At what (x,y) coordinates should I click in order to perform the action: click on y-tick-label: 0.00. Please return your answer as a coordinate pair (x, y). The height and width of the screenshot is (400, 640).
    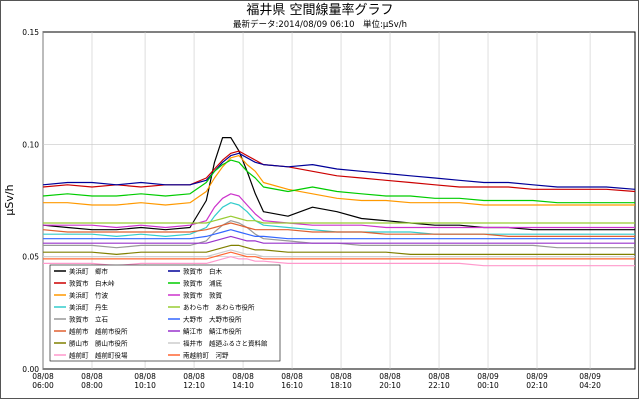
    Looking at the image, I should click on (30, 369).